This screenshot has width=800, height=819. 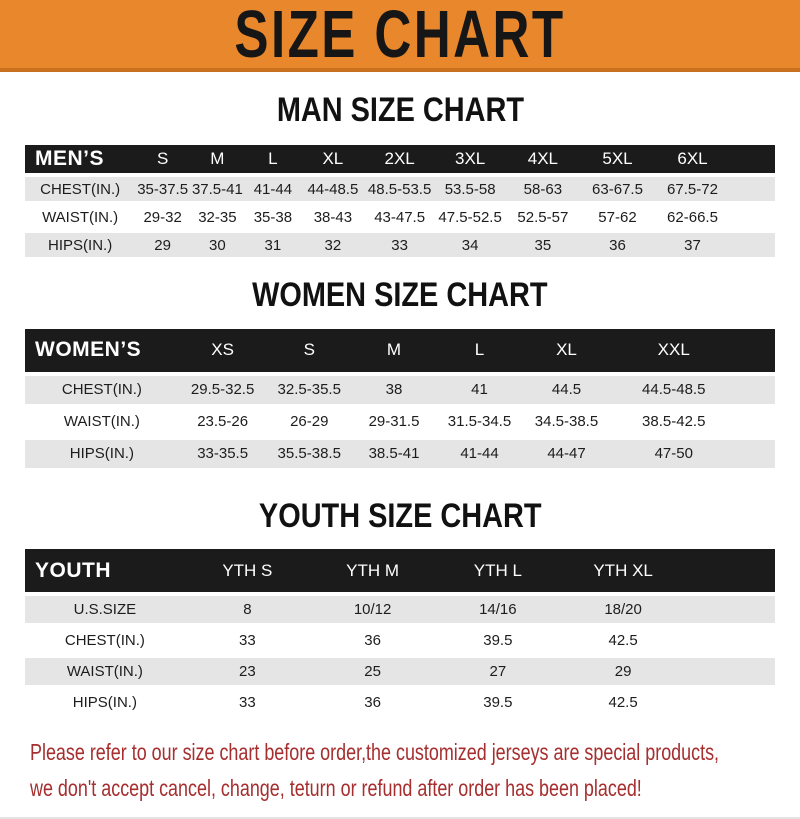 I want to click on youth-section-heading: YOUTH SIZE CHART, so click(x=400, y=515).